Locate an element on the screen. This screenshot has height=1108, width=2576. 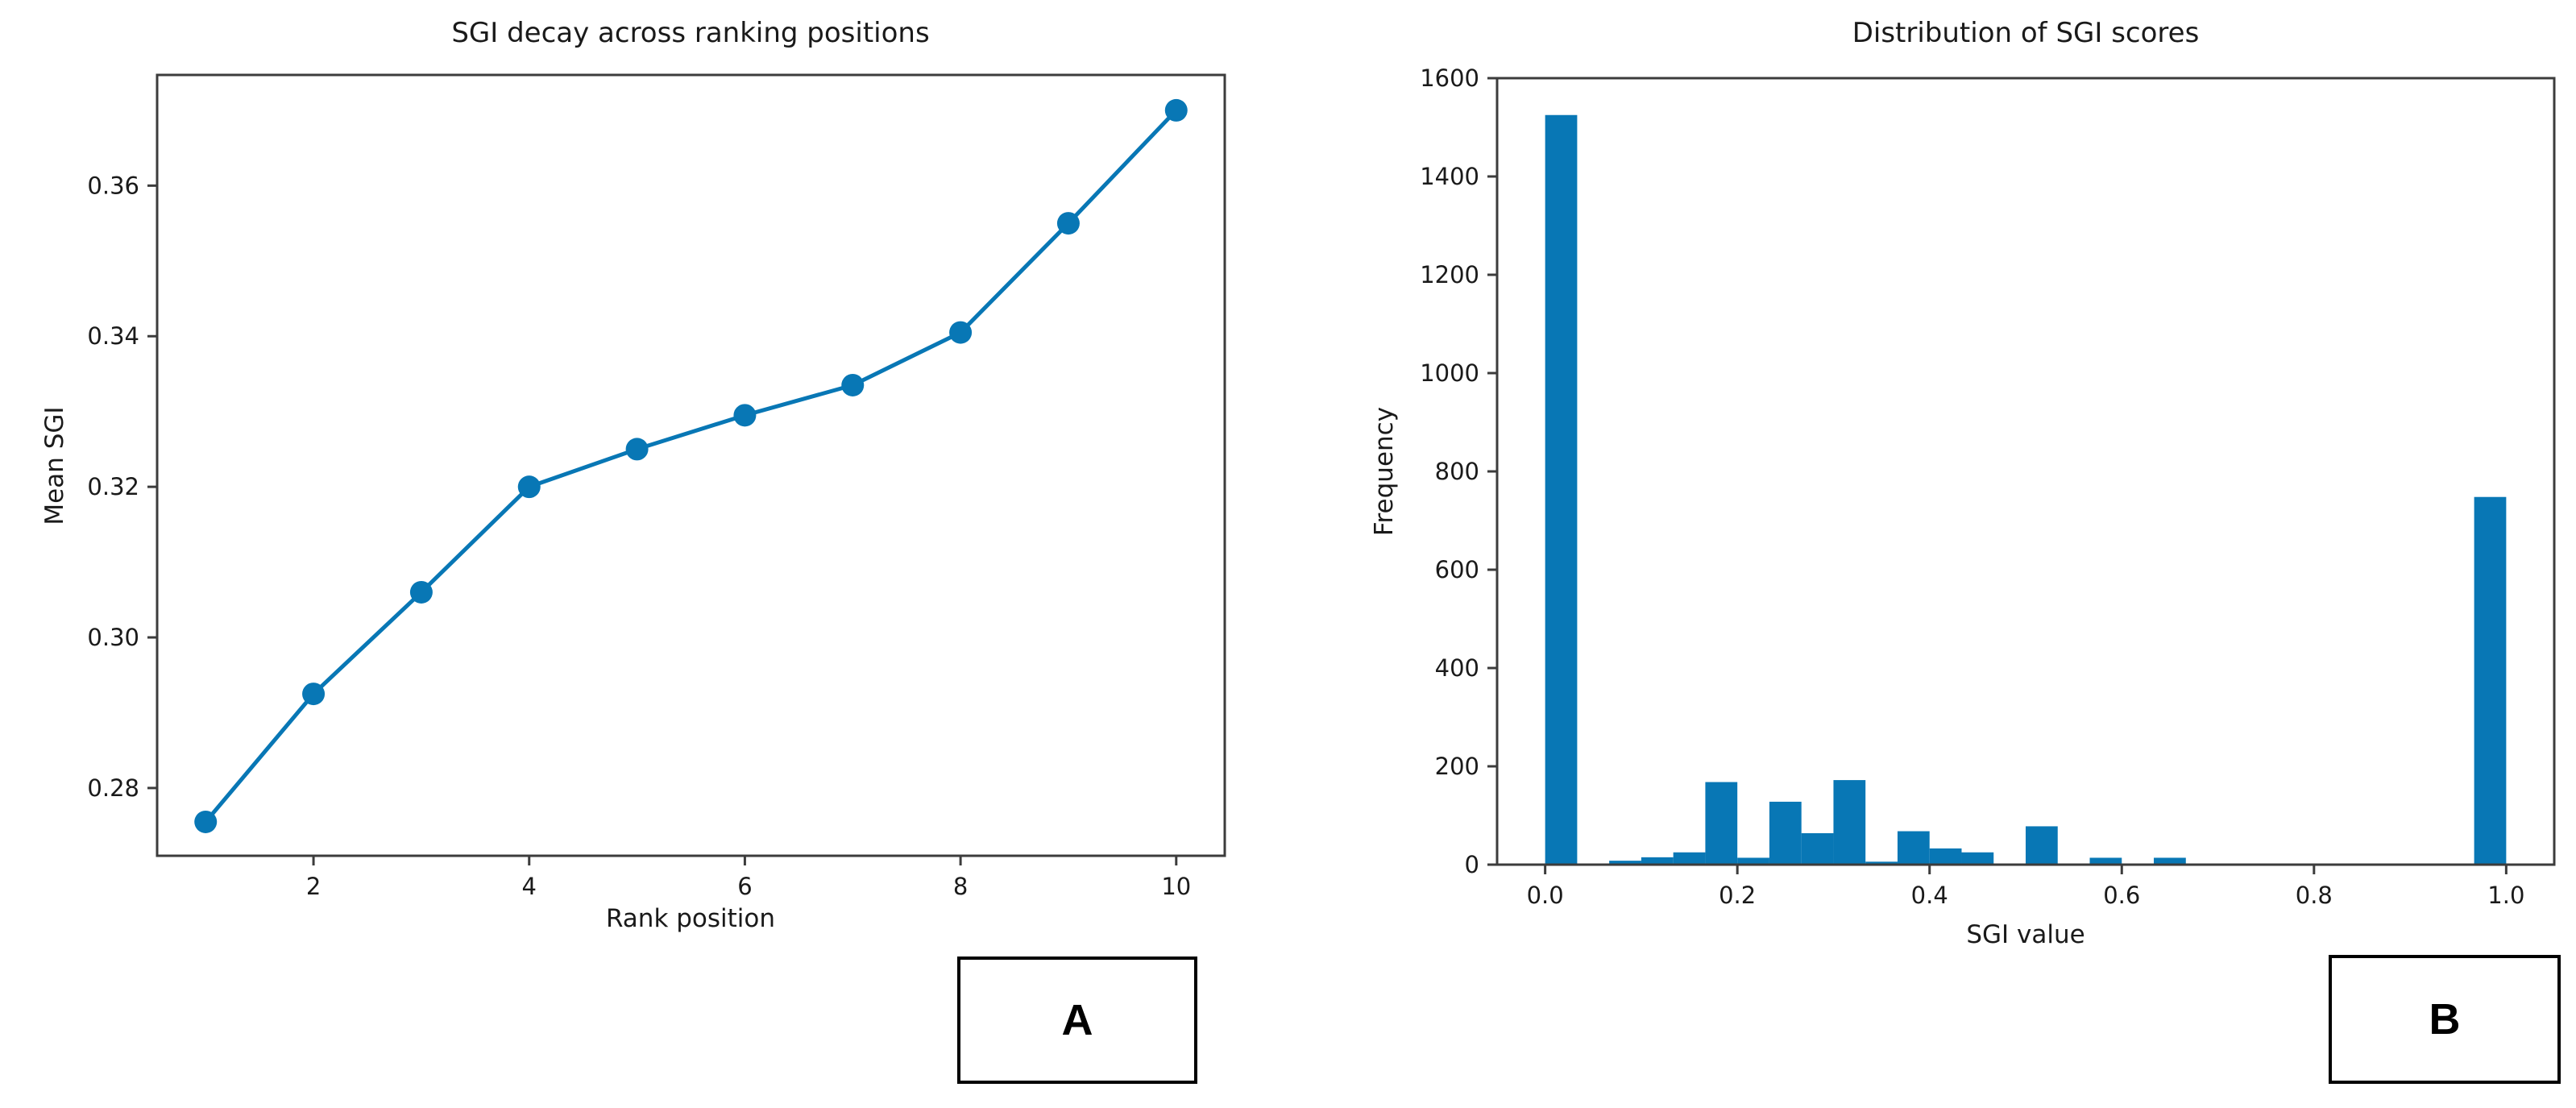
y-axis-label: Mean SGI is located at coordinates (54, 465).